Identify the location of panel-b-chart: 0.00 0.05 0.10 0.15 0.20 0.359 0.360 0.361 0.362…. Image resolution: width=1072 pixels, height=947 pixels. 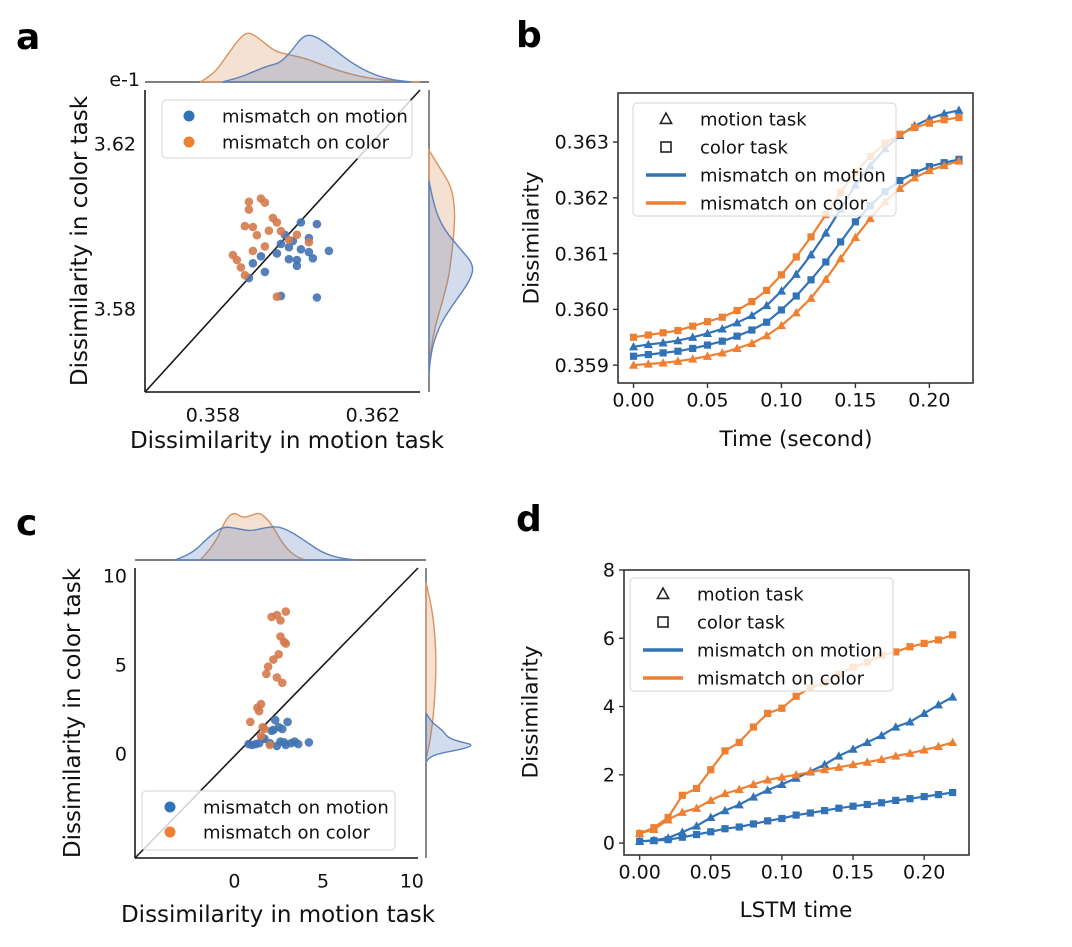
(764, 252).